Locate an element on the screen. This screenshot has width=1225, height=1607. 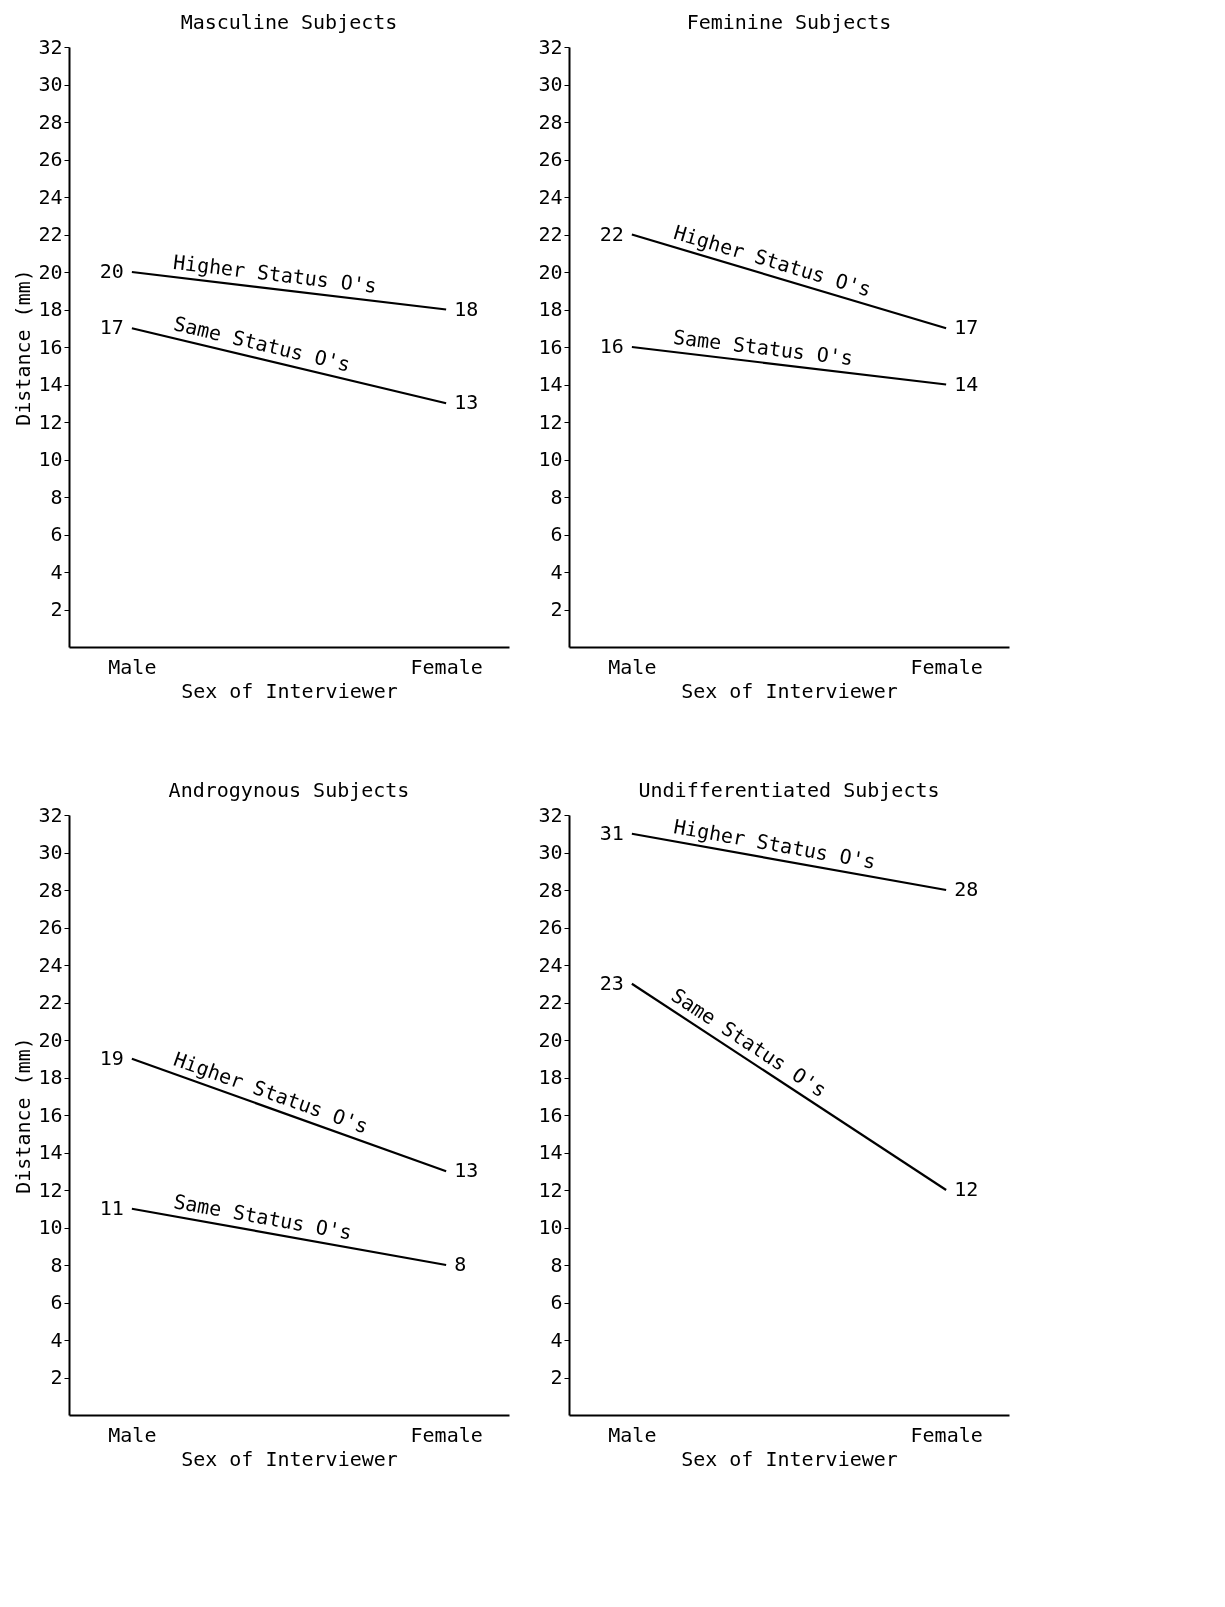
data-label: 14 is located at coordinates (966, 383).